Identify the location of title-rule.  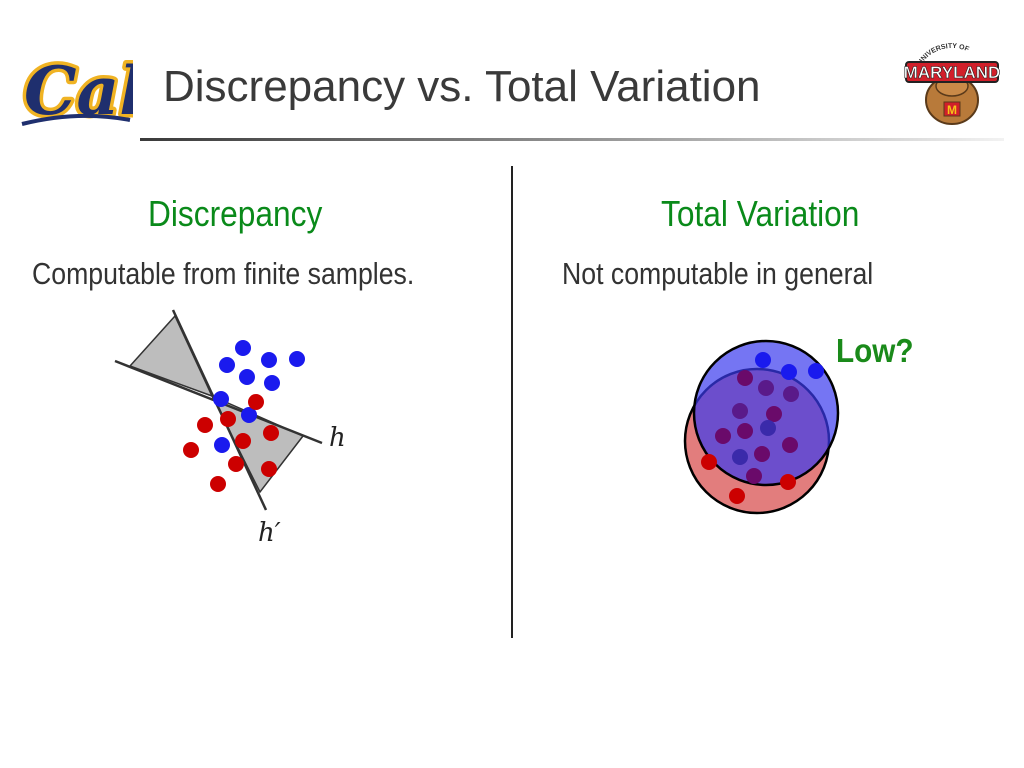
(572, 139).